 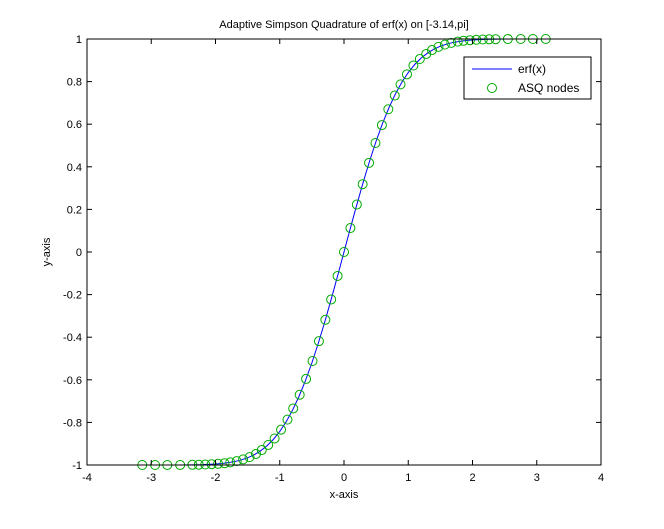 I want to click on legend-box, so click(x=527, y=78).